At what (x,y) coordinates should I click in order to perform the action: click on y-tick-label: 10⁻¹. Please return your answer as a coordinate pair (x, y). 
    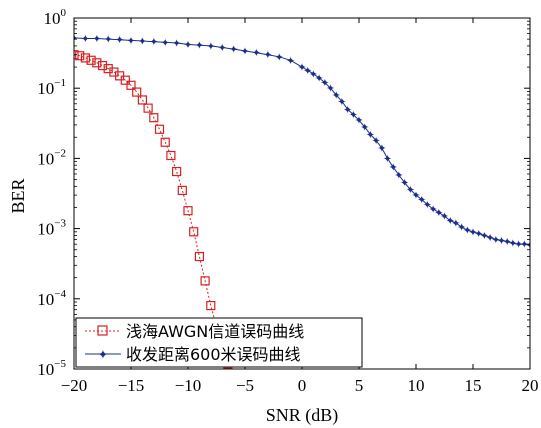
    Looking at the image, I should click on (51, 87).